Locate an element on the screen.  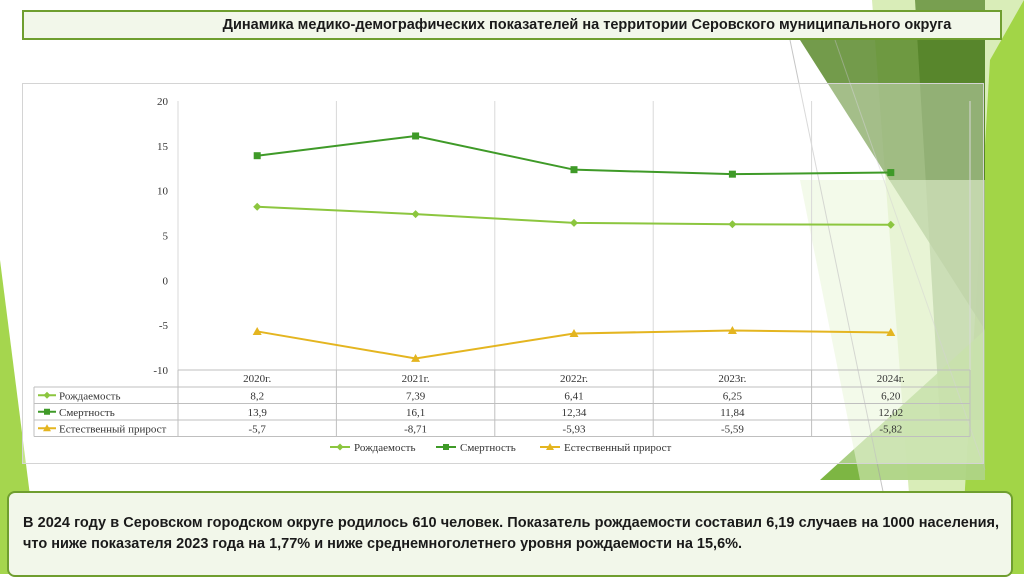
table-cell-value: 11,84 is located at coordinates (732, 413).